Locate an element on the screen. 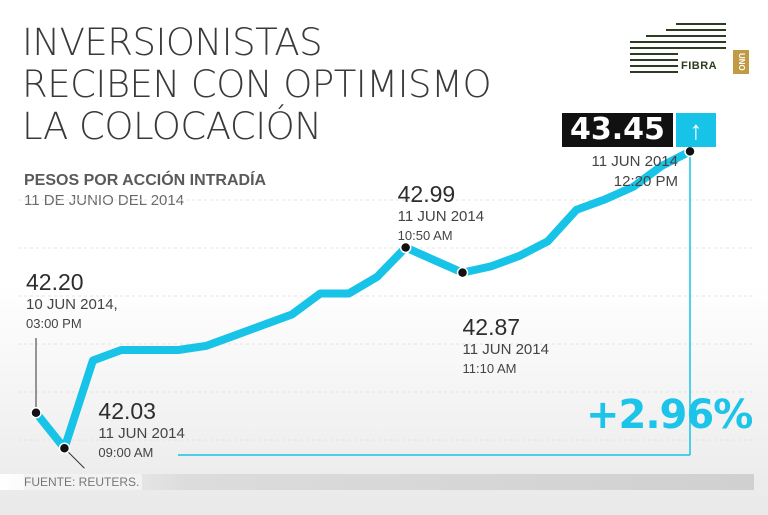 The width and height of the screenshot is (768, 515). point-time-label: 12:20 PM is located at coordinates (646, 181).